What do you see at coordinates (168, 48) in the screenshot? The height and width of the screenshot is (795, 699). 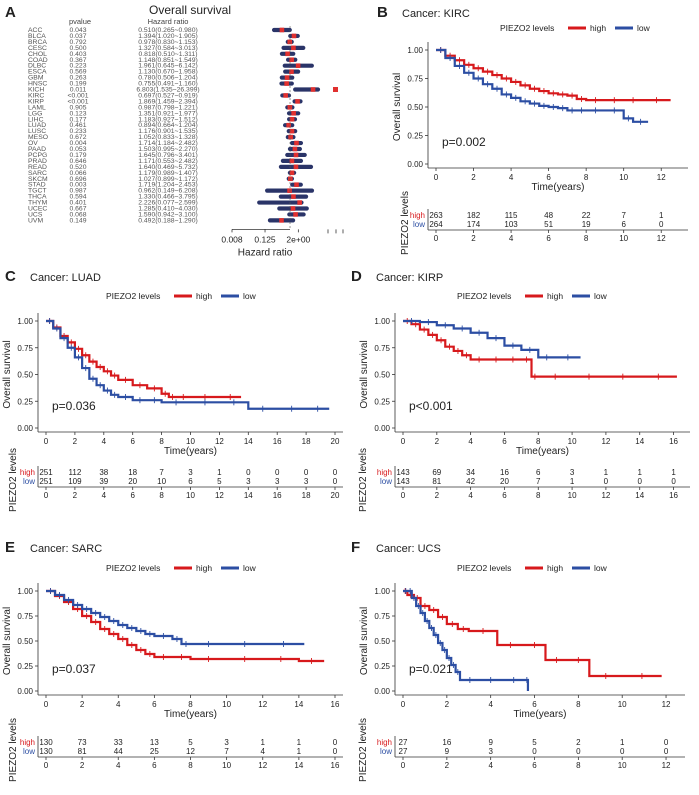 I see `forest-hr-text: 1.327(0.584~3.013)` at bounding box center [168, 48].